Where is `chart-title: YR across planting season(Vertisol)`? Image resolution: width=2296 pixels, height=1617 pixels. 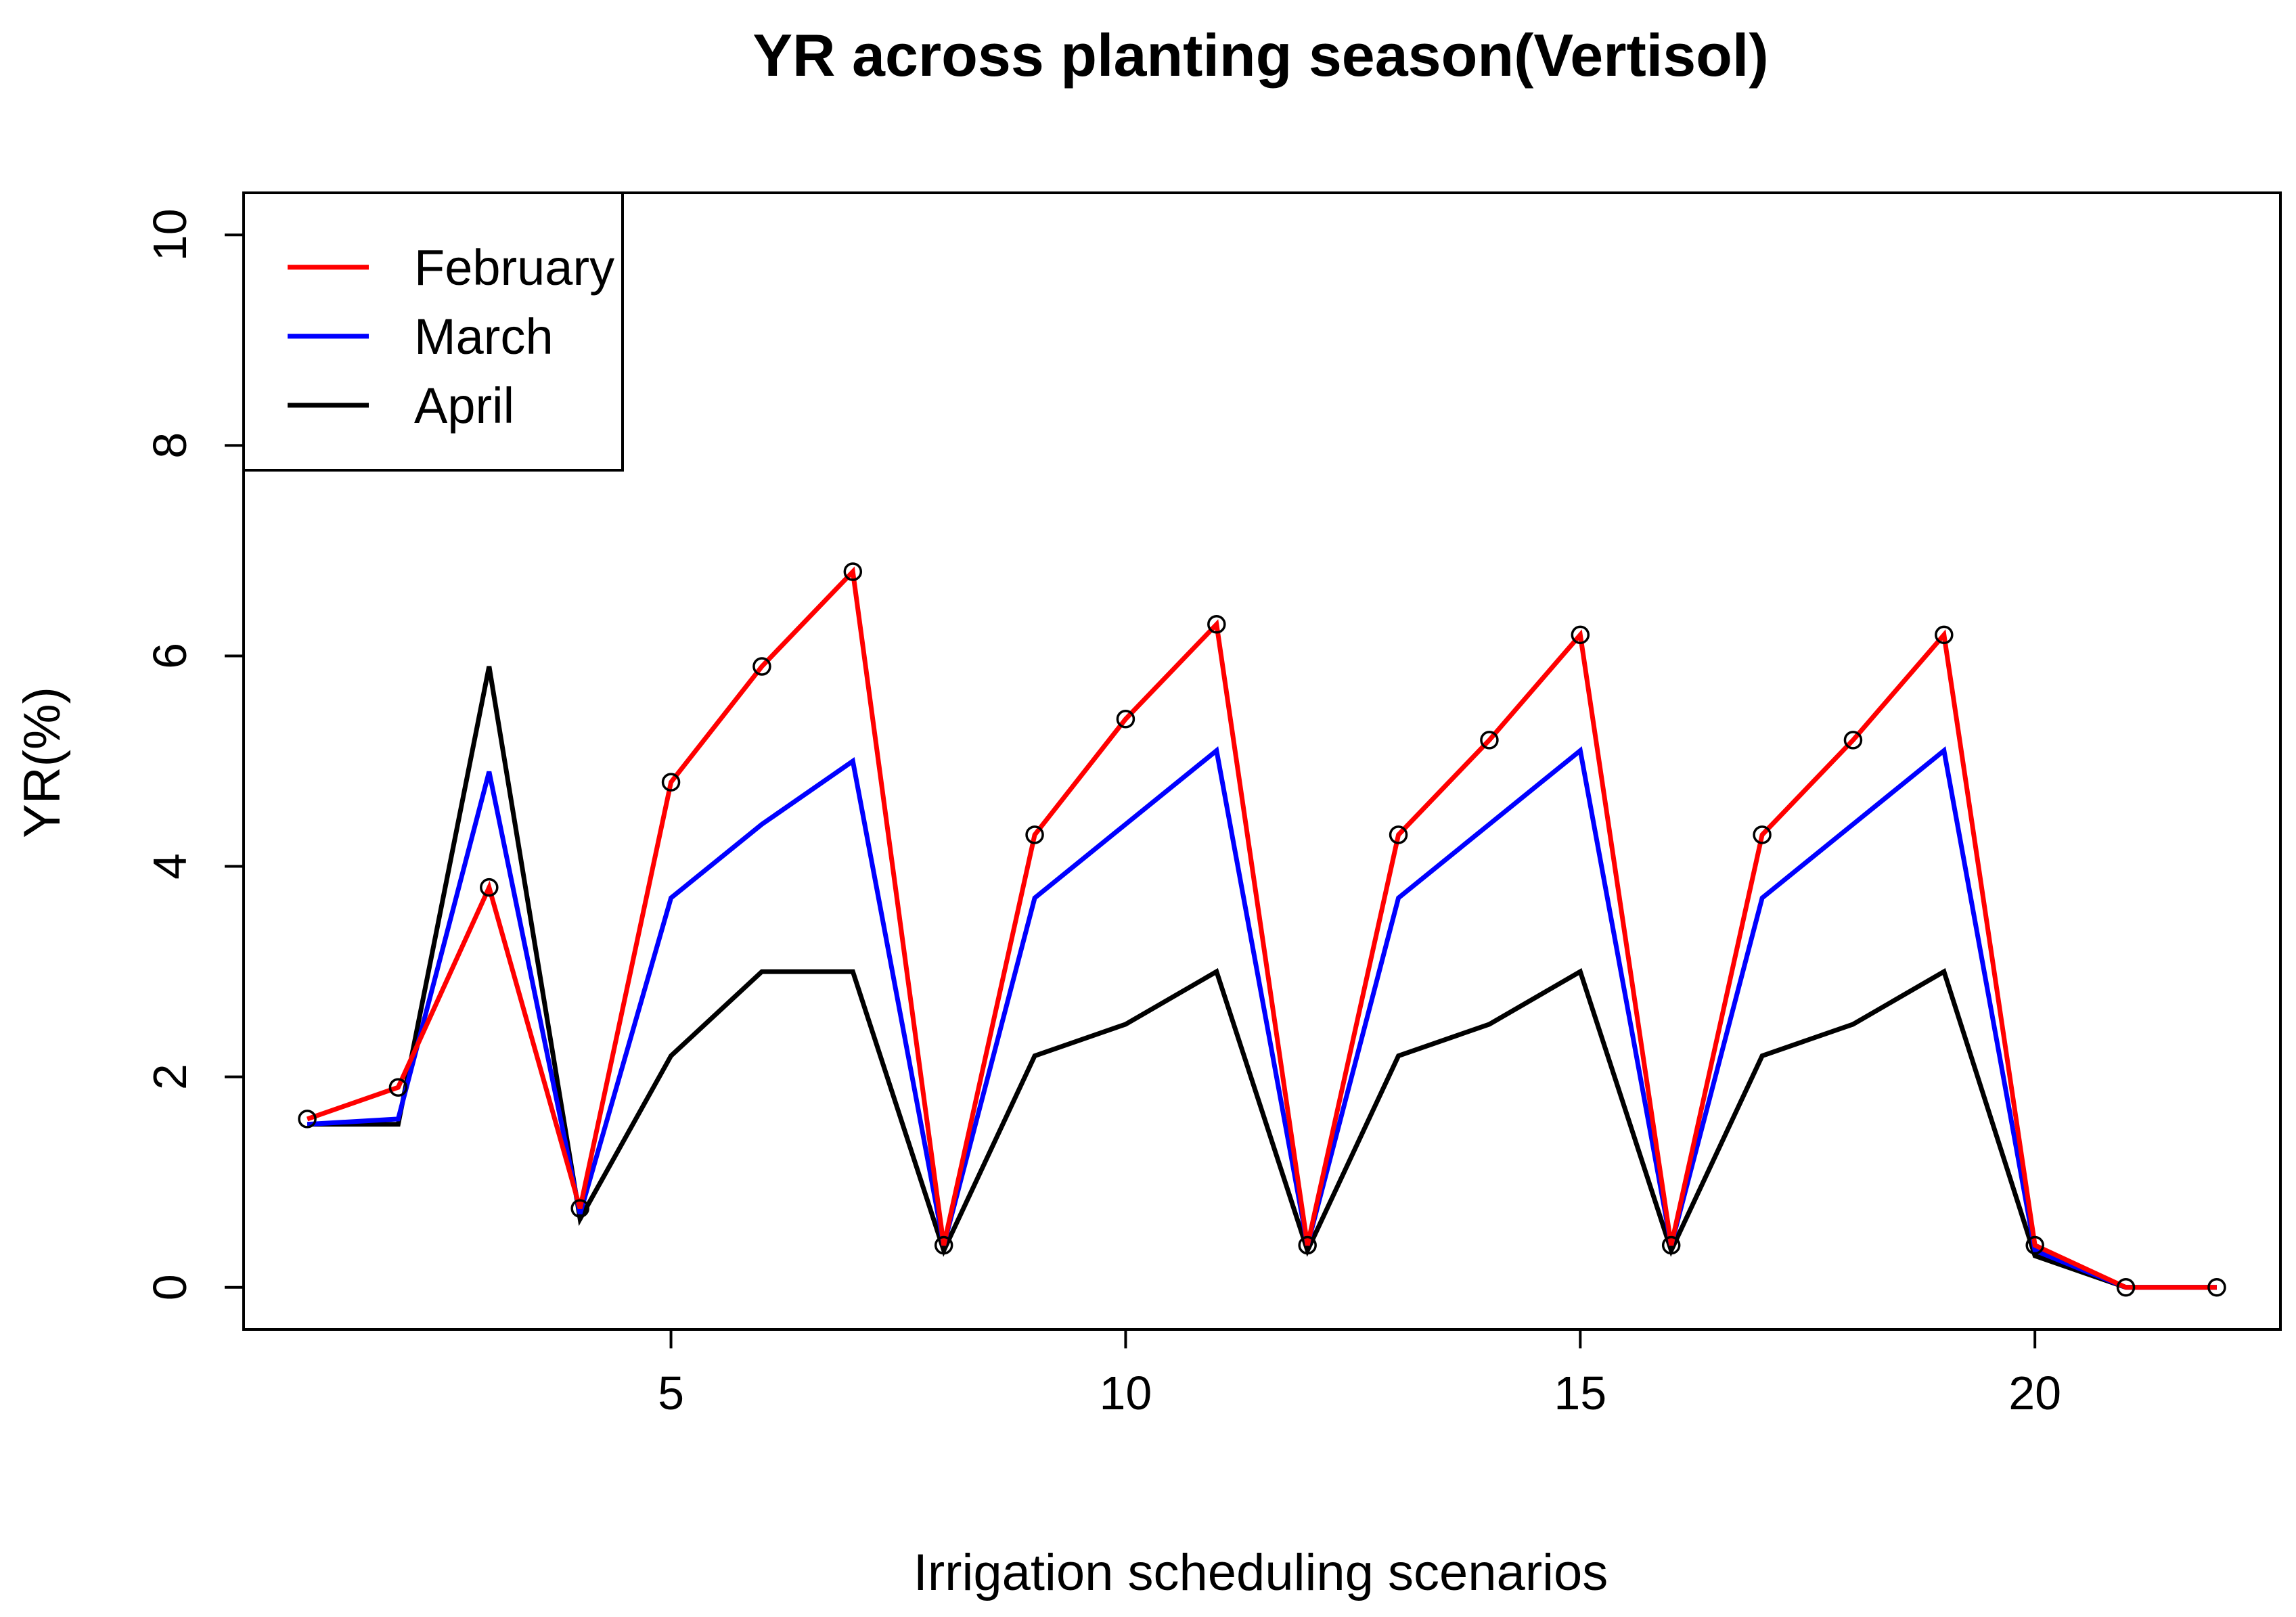 chart-title: YR across planting season(Vertisol) is located at coordinates (1260, 55).